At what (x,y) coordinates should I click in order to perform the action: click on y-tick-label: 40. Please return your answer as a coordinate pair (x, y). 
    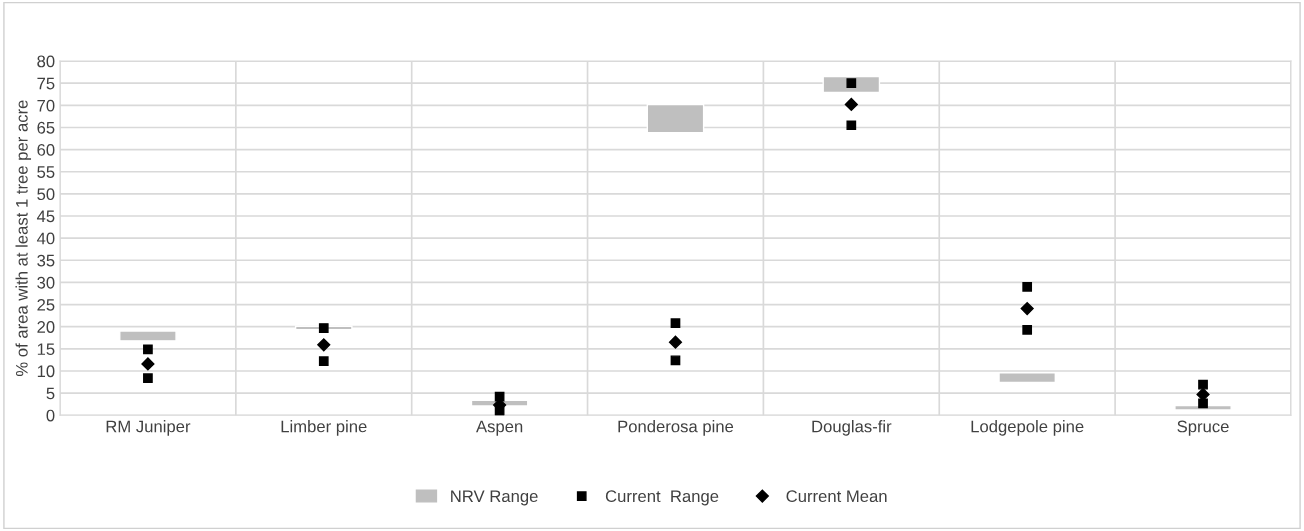
    Looking at the image, I should click on (45, 238).